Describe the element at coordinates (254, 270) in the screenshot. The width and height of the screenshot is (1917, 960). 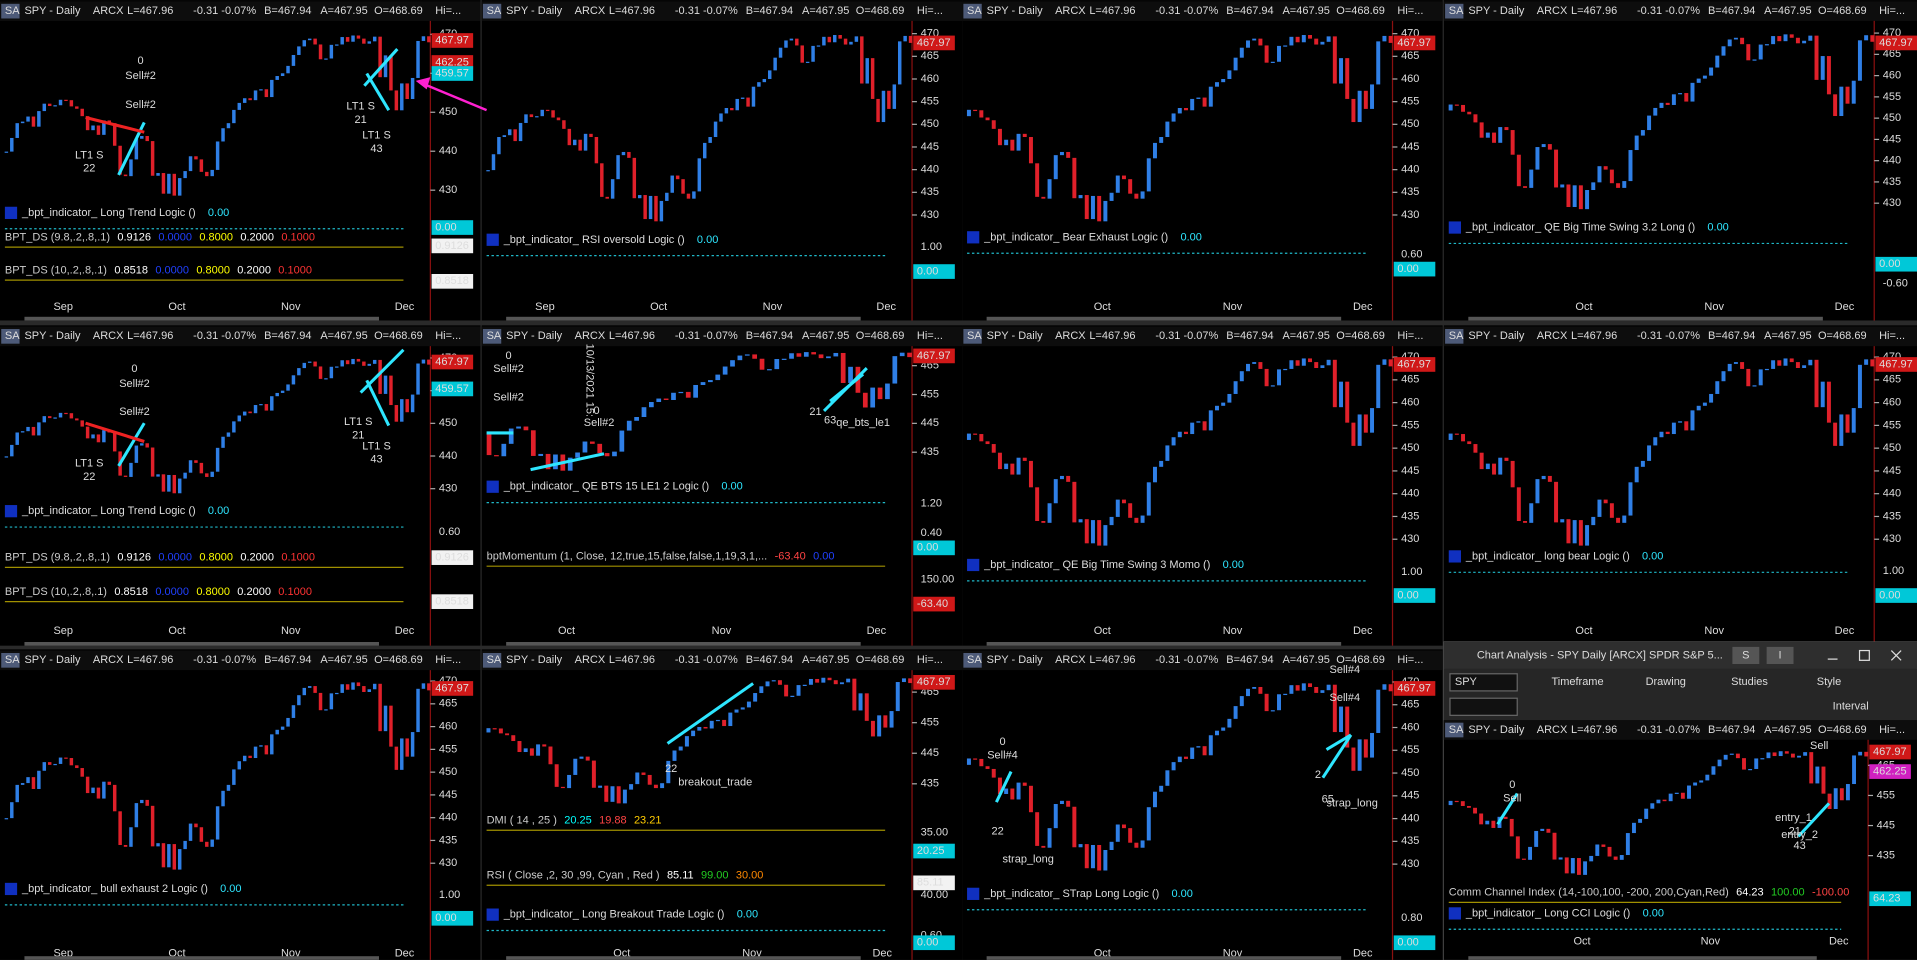
I see `study-value: 0.2000` at that location.